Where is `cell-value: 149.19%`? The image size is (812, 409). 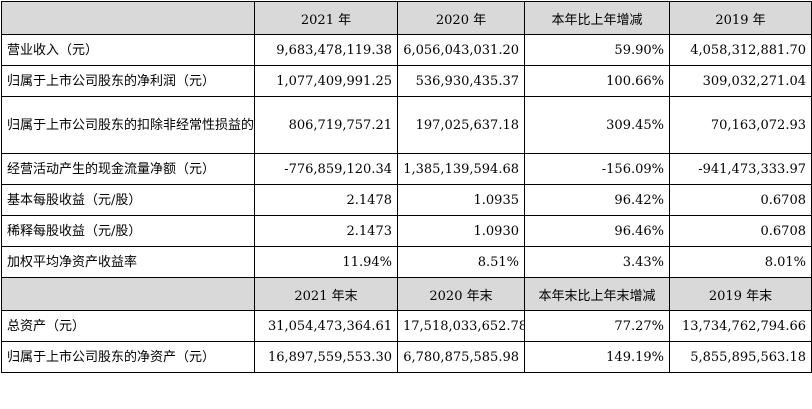
cell-value: 149.19% is located at coordinates (597, 357).